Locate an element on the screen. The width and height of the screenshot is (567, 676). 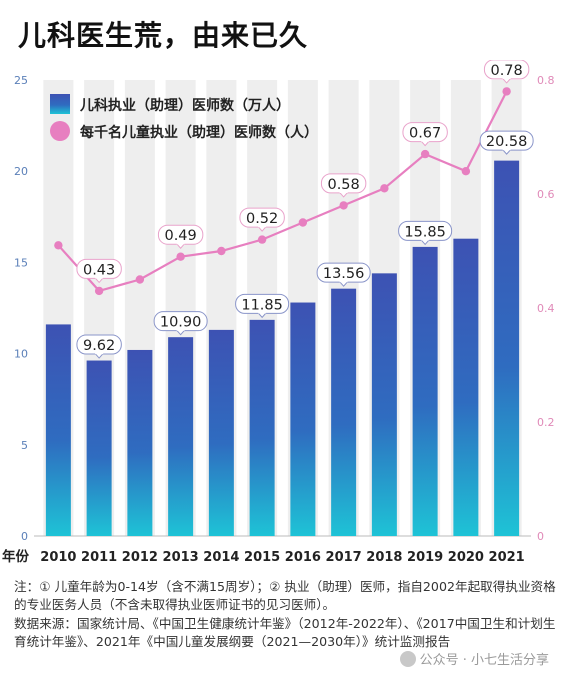
x-tick-label: 2021 is located at coordinates (507, 557).